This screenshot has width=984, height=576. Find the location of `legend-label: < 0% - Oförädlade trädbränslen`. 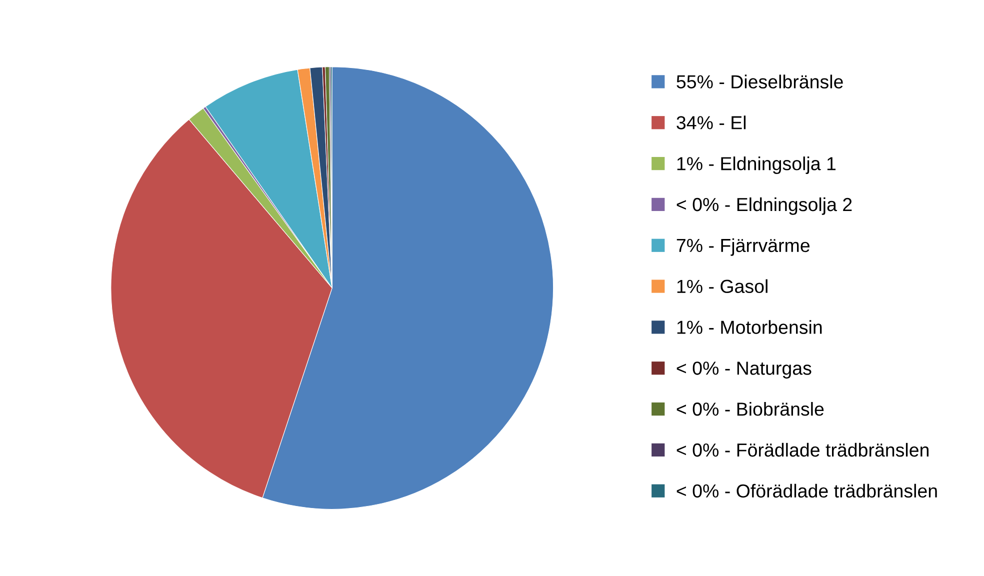

legend-label: < 0% - Oförädlade trädbränslen is located at coordinates (806, 491).